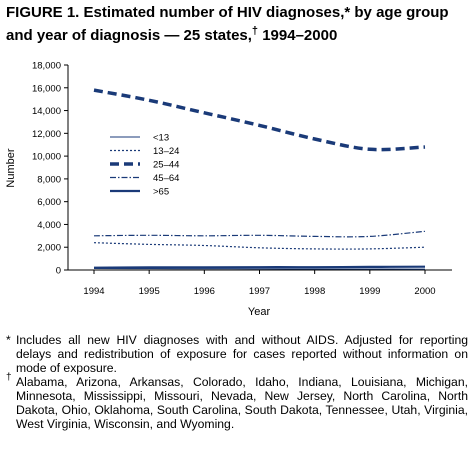 This screenshot has height=462, width=474. Describe the element at coordinates (49, 225) in the screenshot. I see `y-tick-label: 4,000` at that location.